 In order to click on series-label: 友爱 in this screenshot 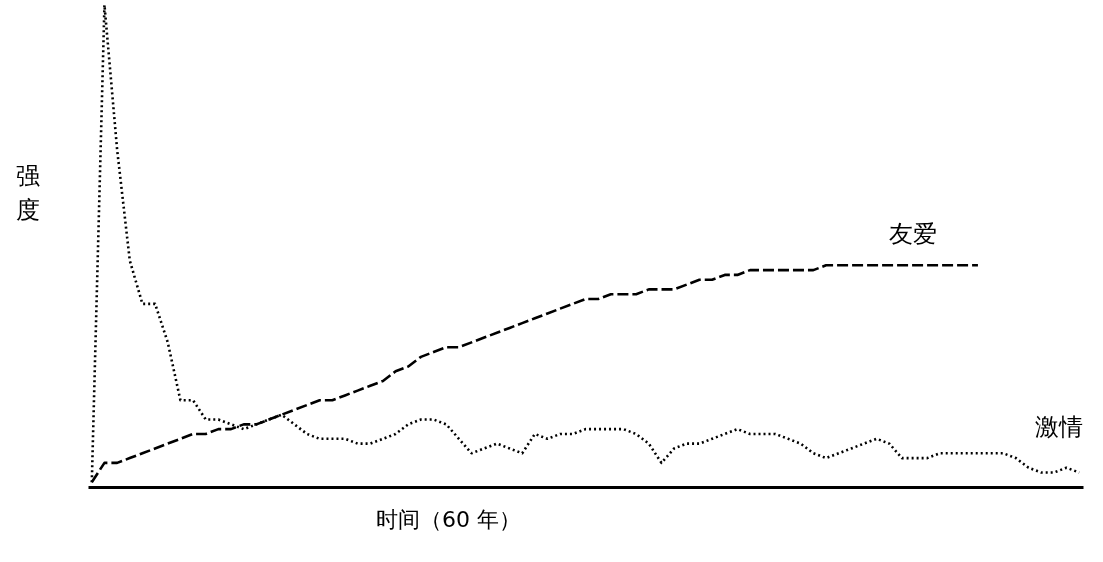, I will do `click(912, 234)`.